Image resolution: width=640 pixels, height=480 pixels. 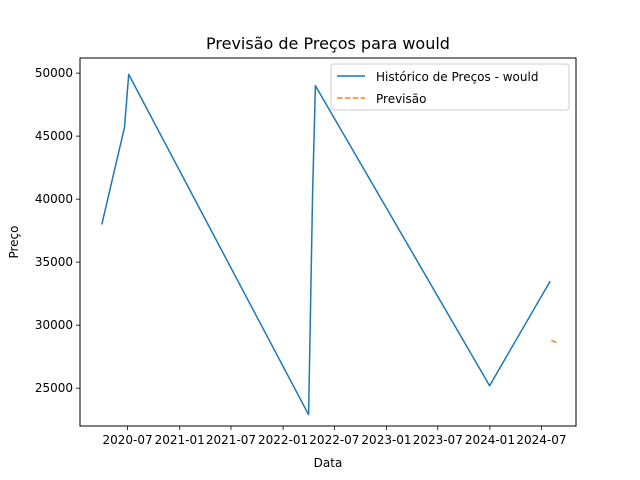 I want to click on x-tick-label: 2020-07, so click(x=128, y=440).